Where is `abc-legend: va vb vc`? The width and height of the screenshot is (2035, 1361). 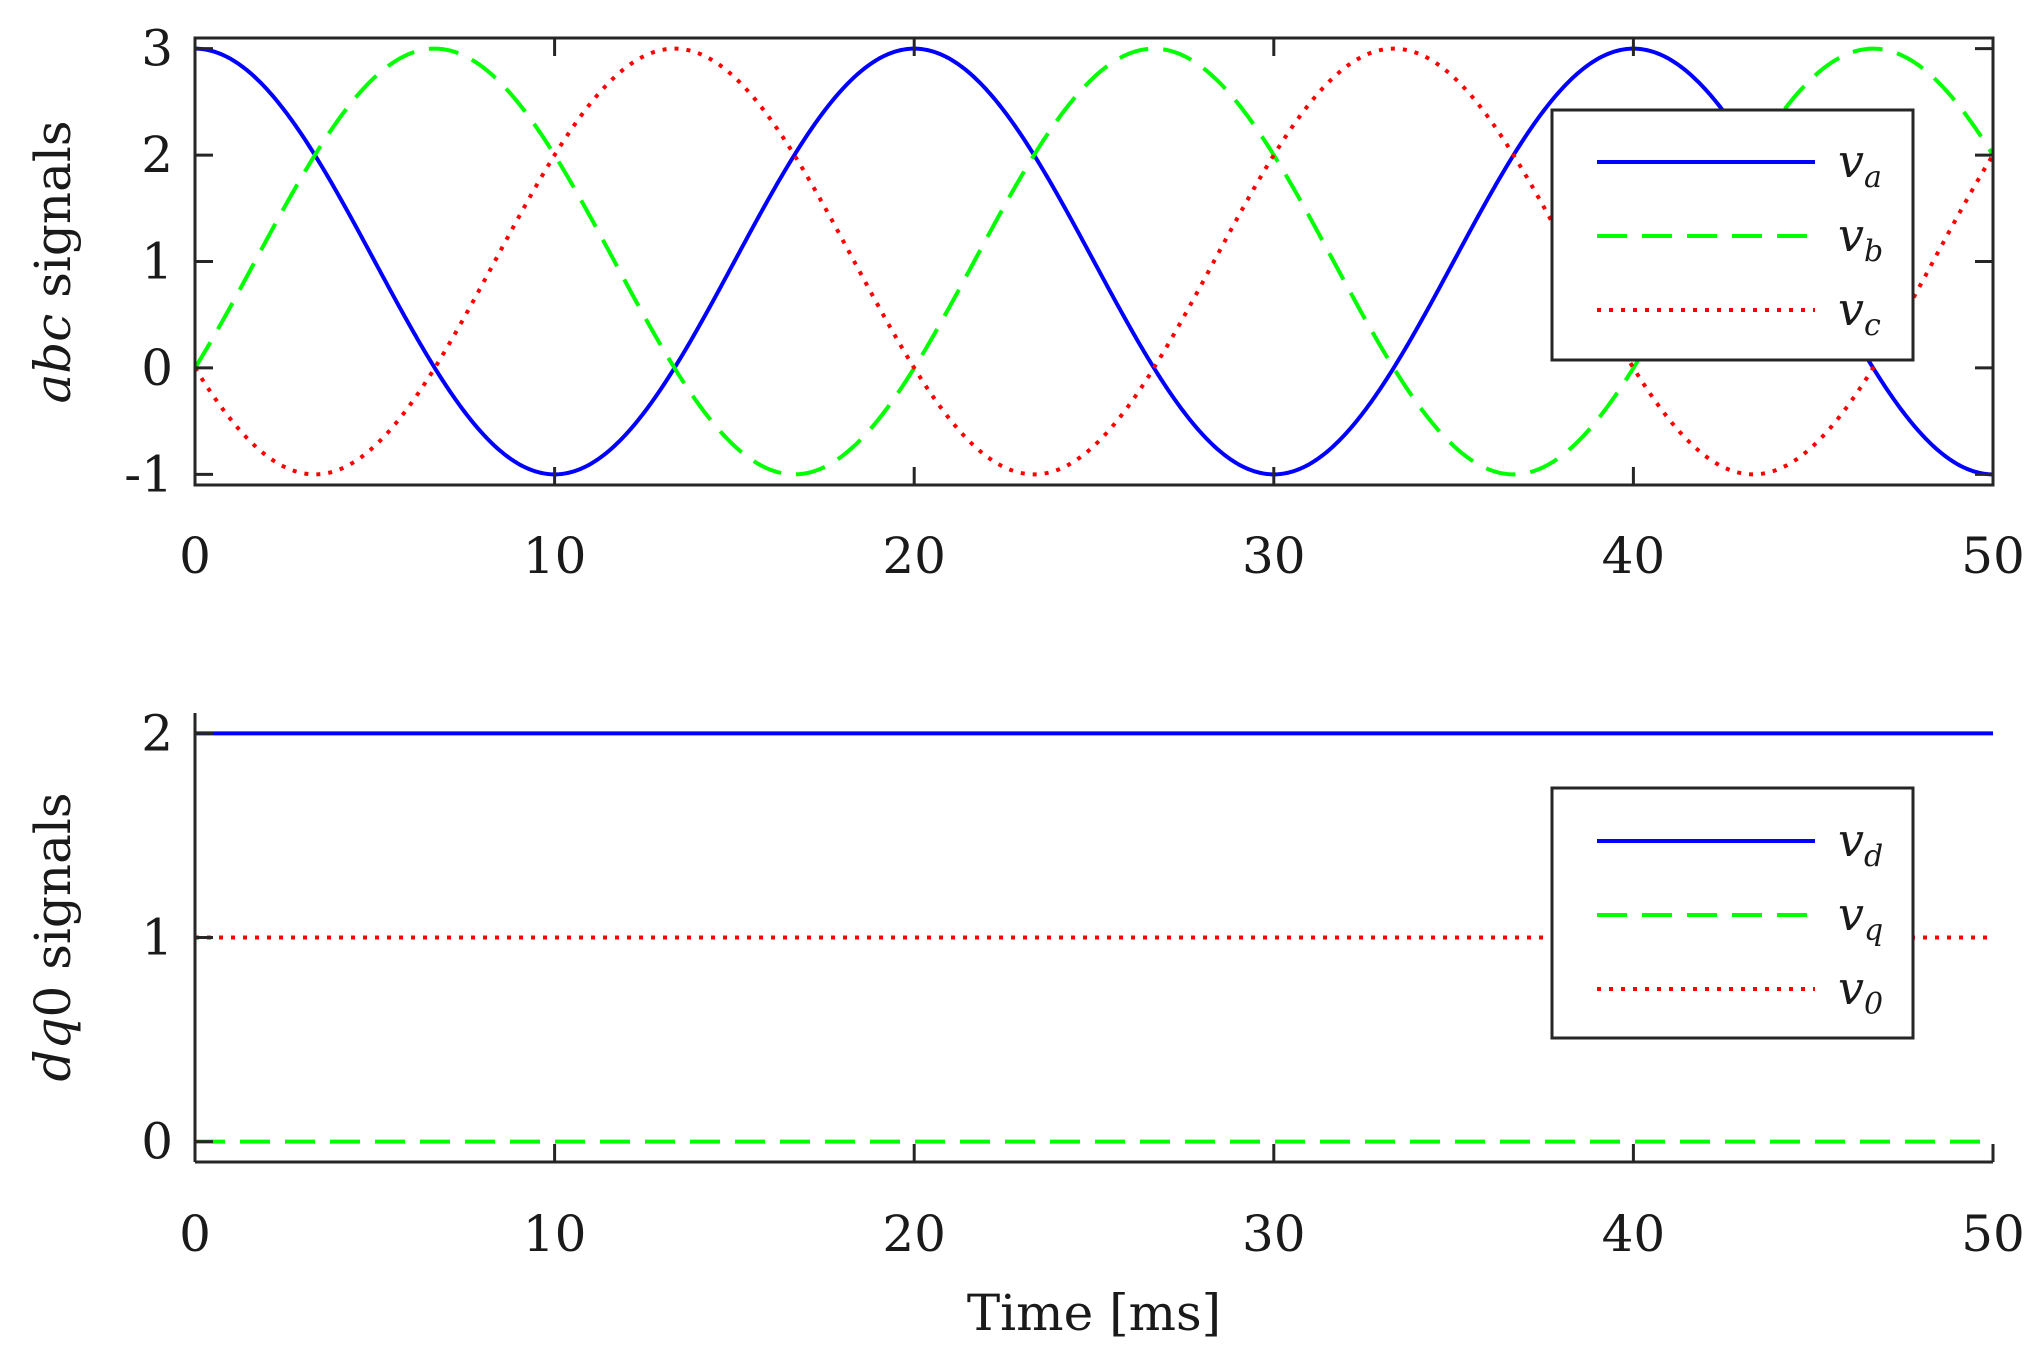
abc-legend: va vb vc is located at coordinates (1732, 235).